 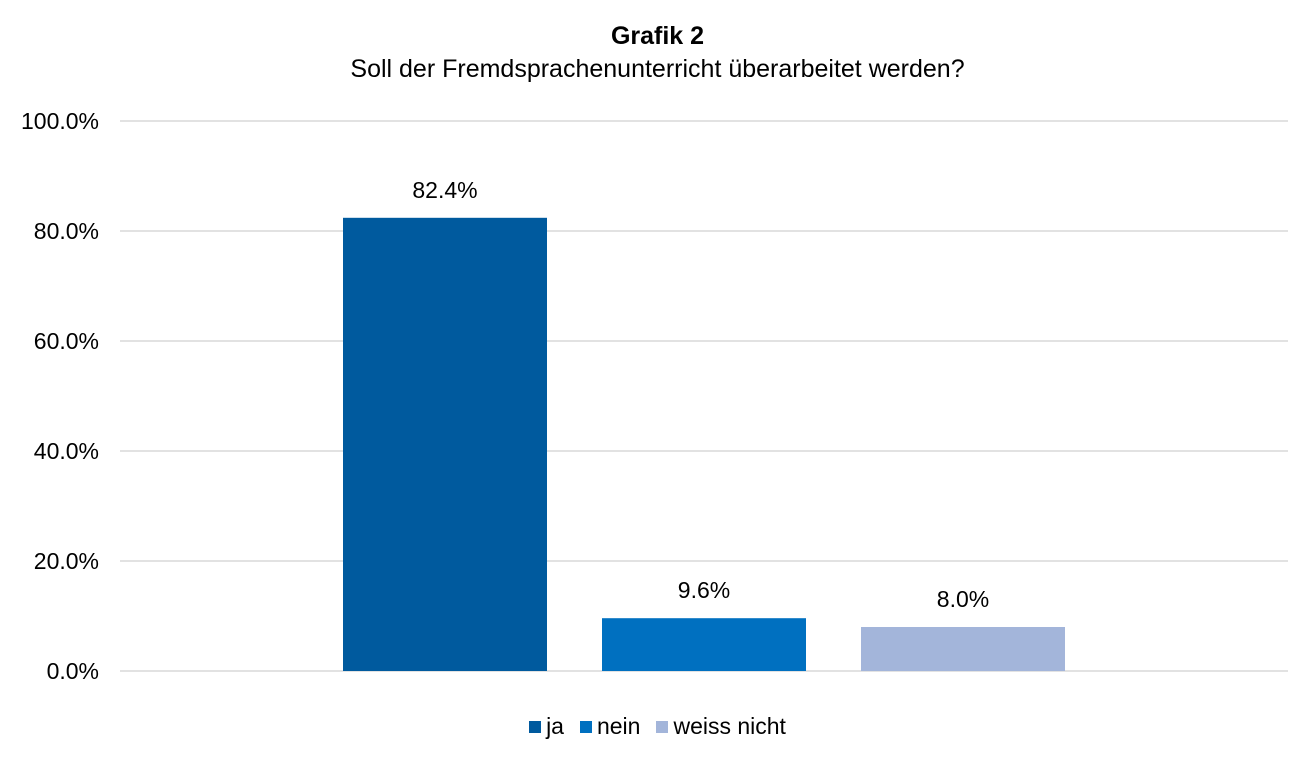 I want to click on bar-nein, so click(x=704, y=644).